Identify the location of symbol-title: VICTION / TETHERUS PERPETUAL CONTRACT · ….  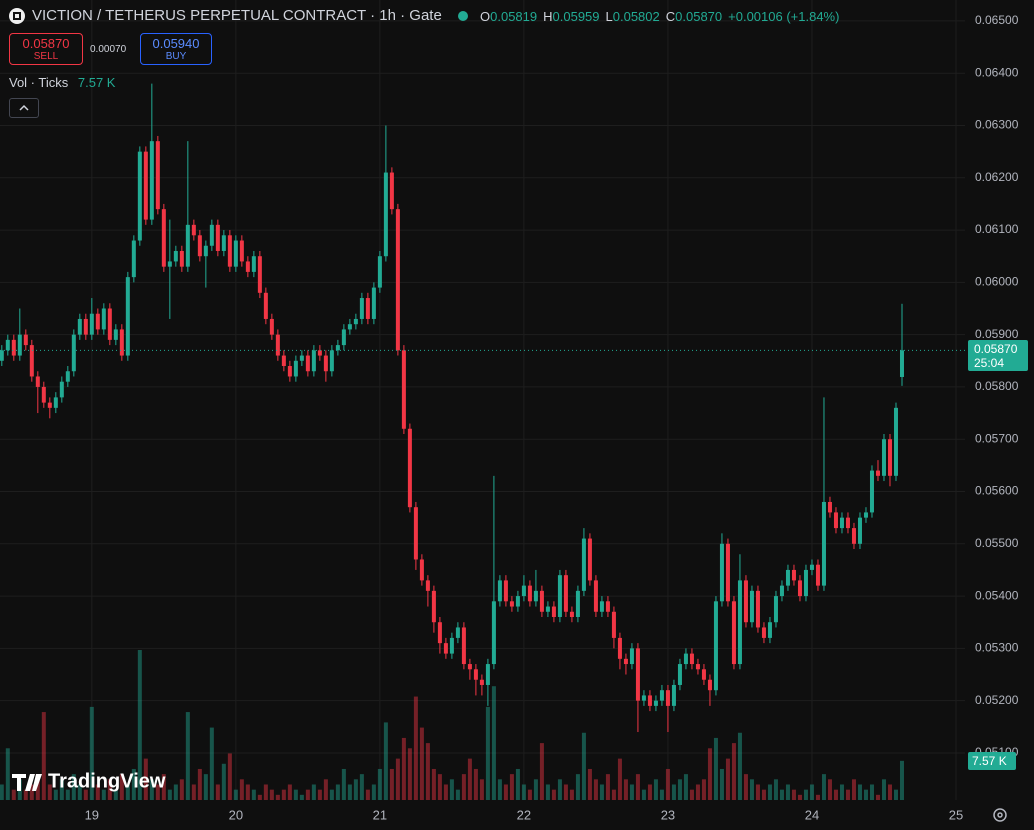
(237, 15).